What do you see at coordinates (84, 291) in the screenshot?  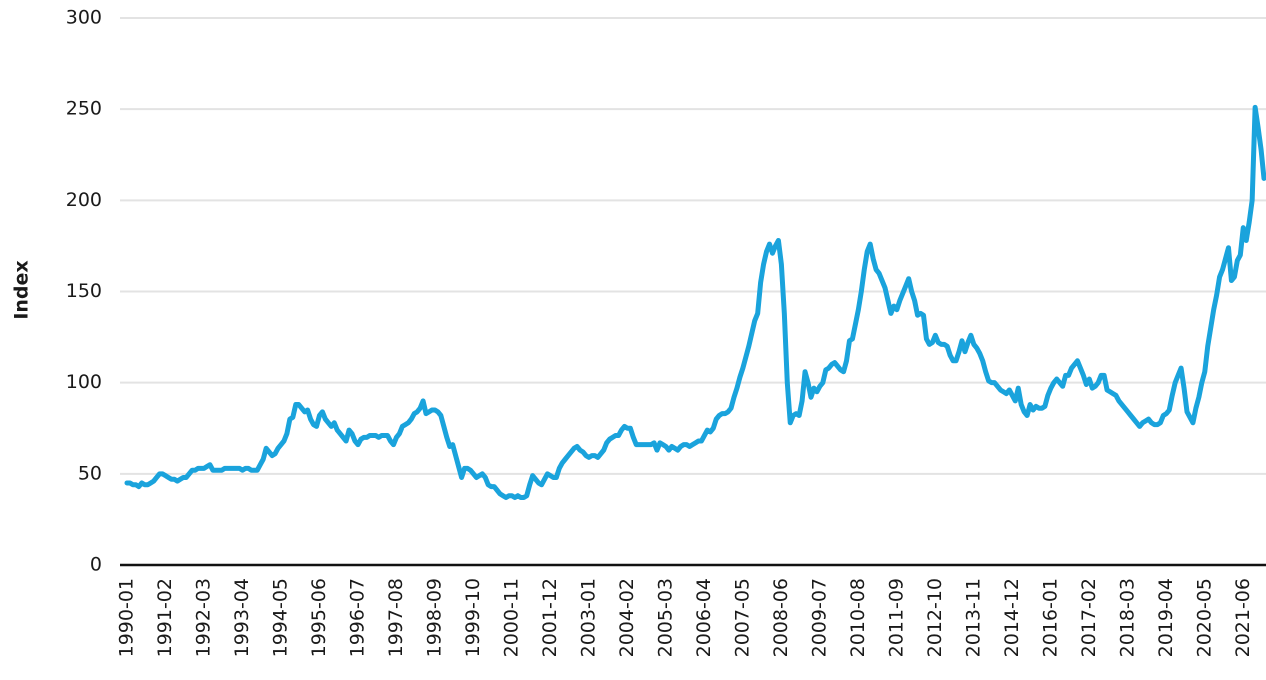 I see `y-tick-label: 150` at bounding box center [84, 291].